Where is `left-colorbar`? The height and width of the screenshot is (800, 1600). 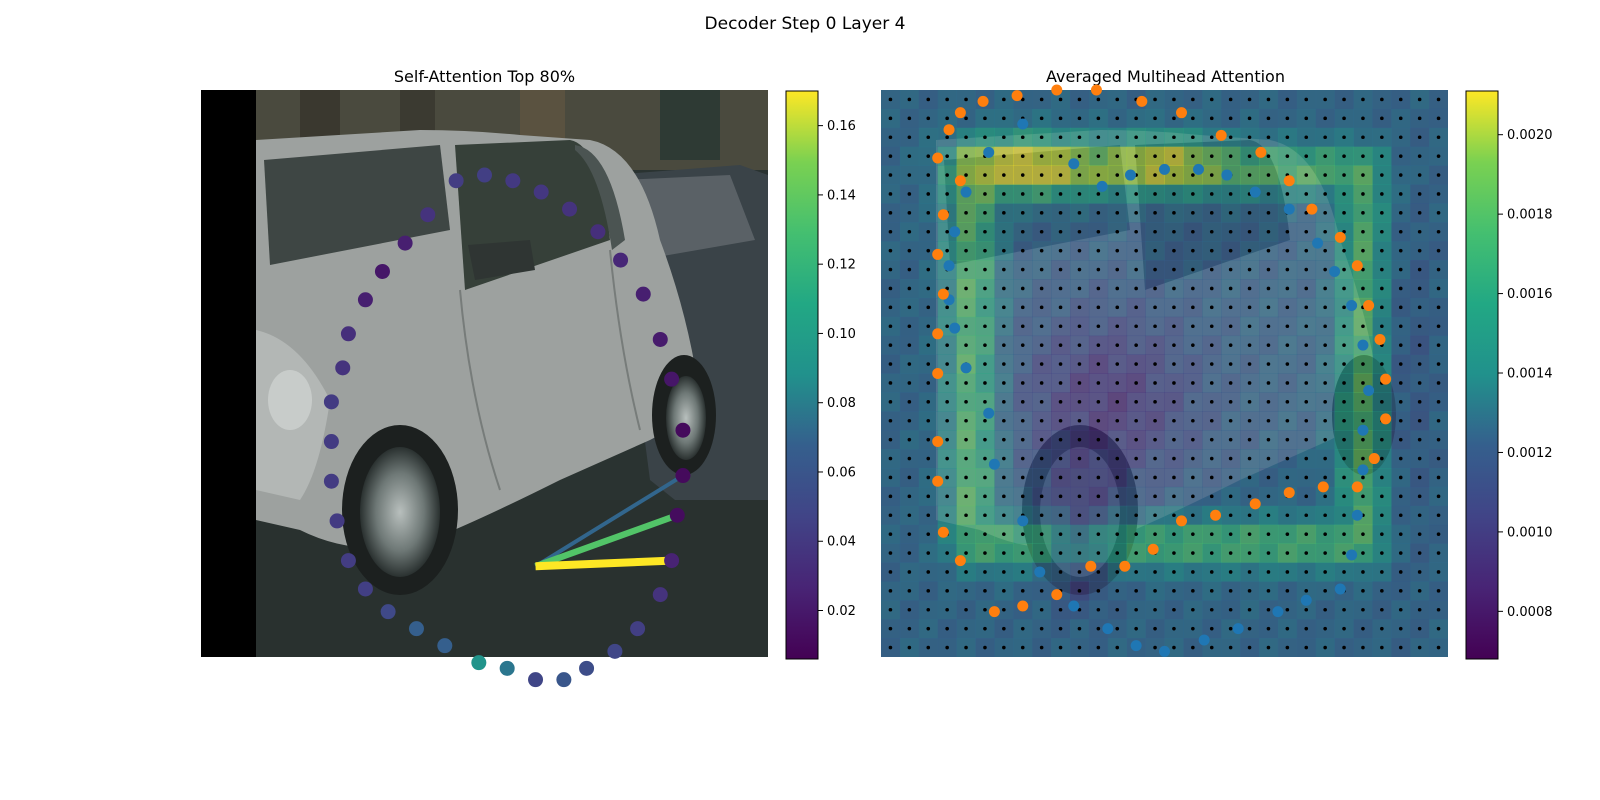 left-colorbar is located at coordinates (802, 375).